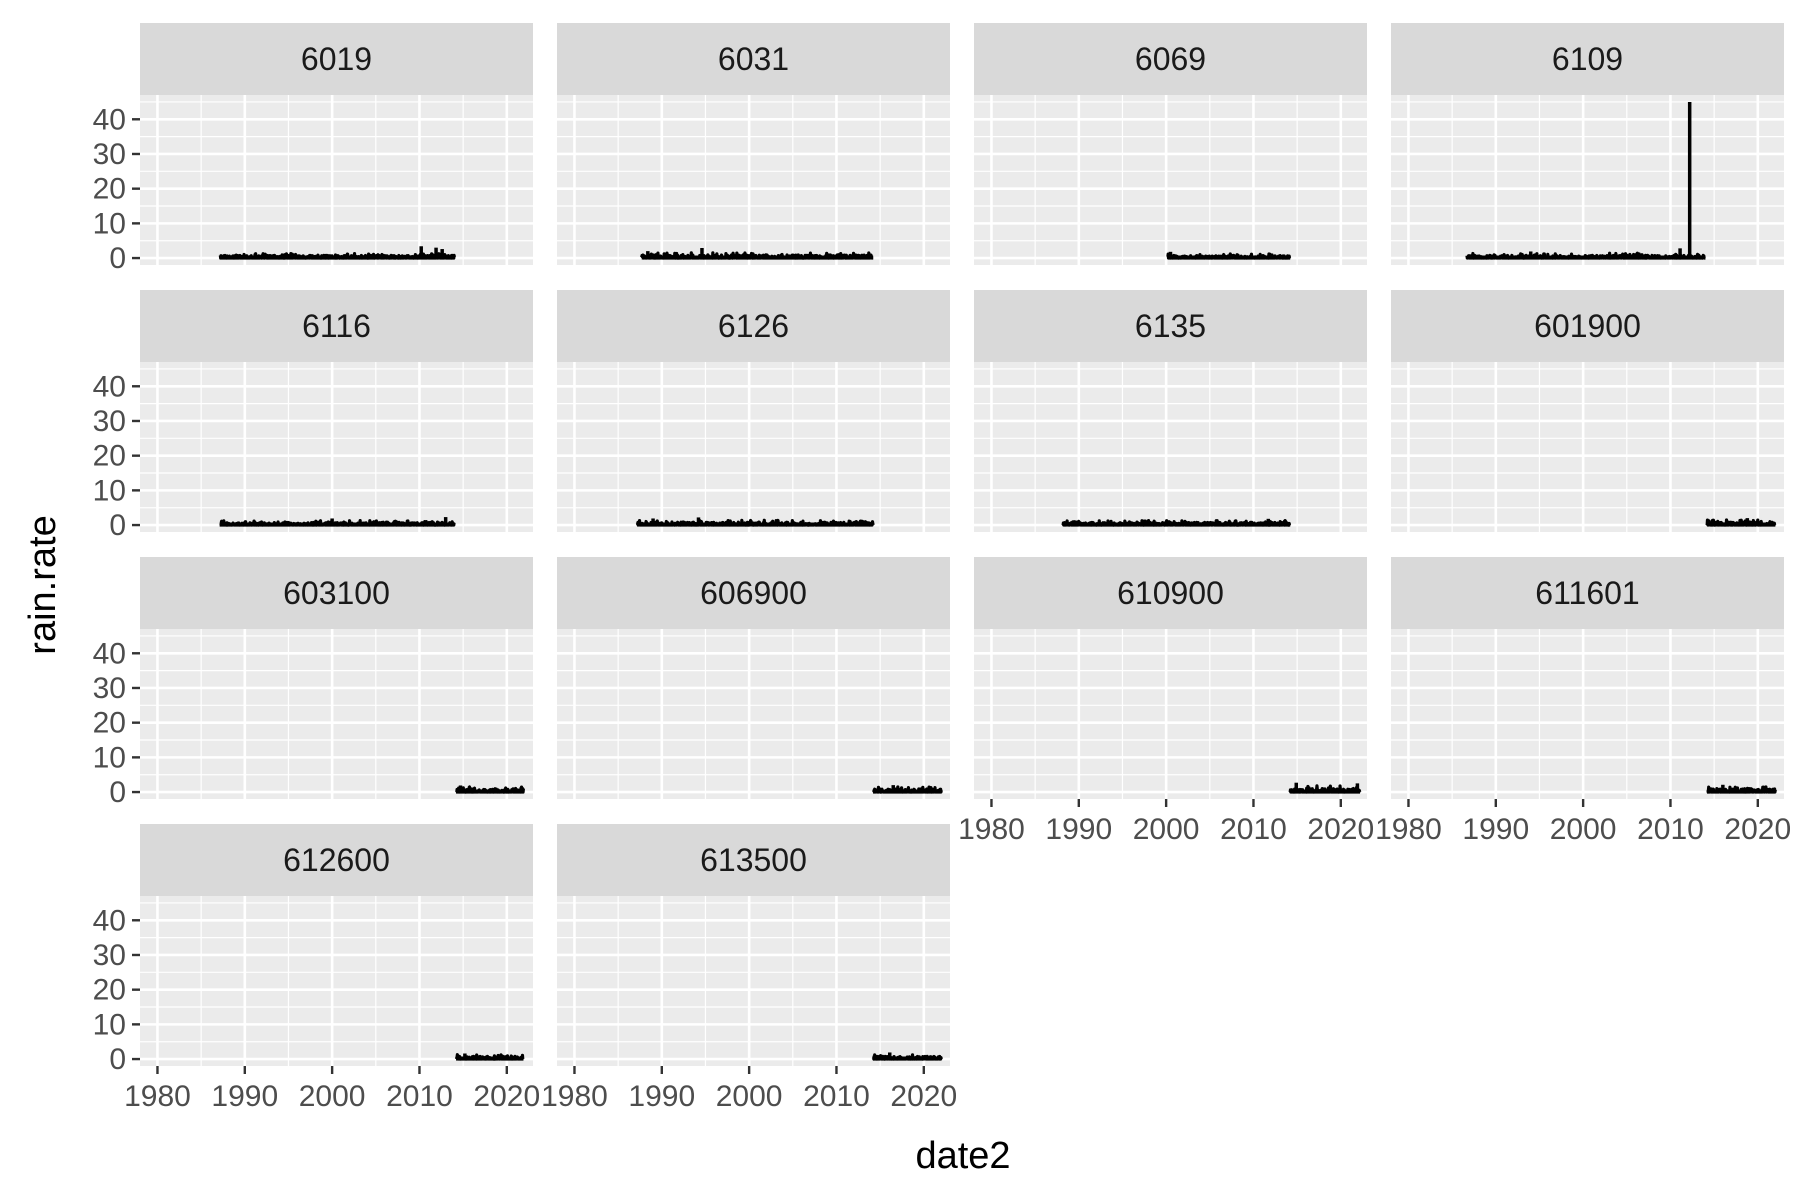 This screenshot has height=1200, width=1800. I want to click on facet-panel: 6031, so click(753, 144).